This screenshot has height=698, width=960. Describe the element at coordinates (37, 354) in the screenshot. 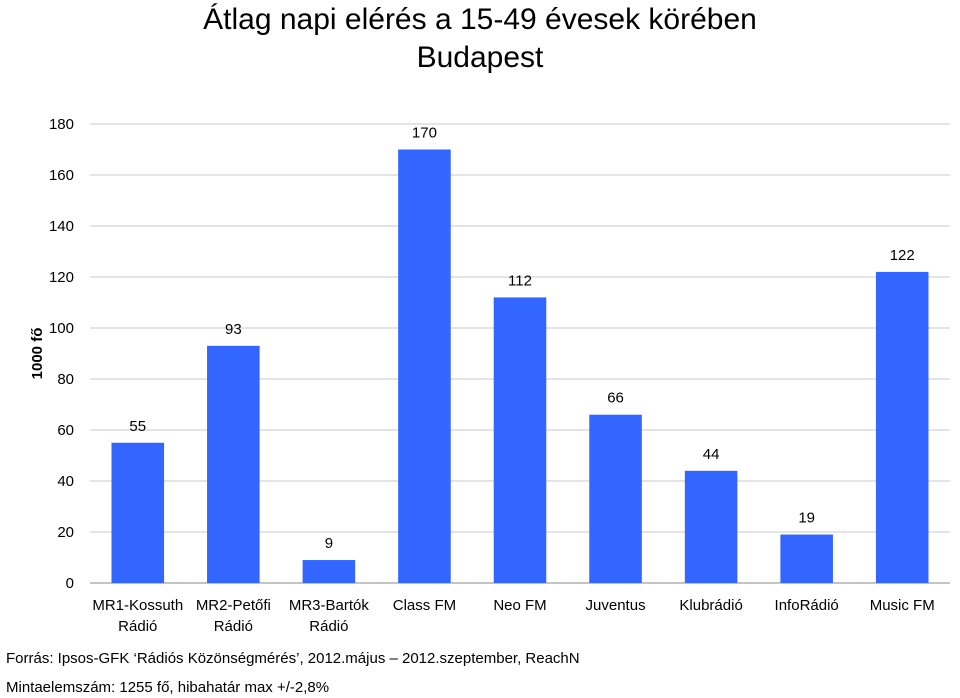

I see `y-axis-label: 1000 fő` at that location.